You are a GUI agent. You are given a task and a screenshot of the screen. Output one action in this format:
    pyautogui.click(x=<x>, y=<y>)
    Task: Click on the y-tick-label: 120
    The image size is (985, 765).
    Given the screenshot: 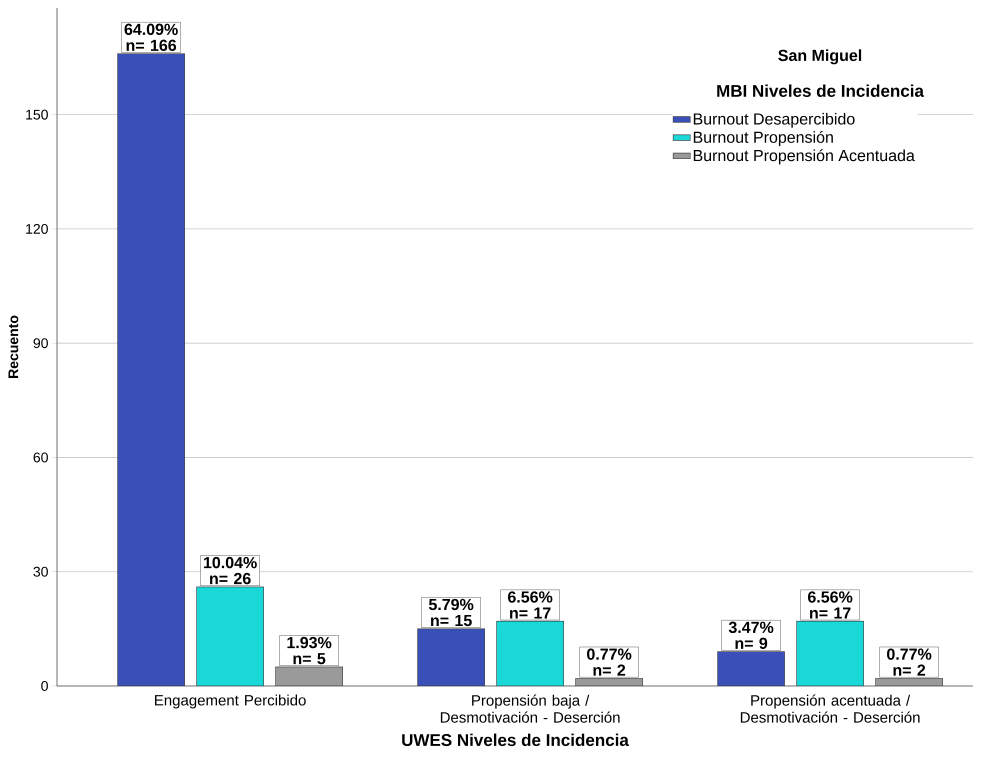 What is the action you would take?
    pyautogui.click(x=37, y=229)
    